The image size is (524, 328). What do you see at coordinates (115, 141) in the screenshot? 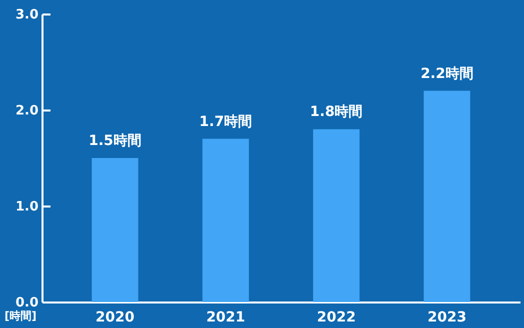
I see `data-label: 1.5時間` at bounding box center [115, 141].